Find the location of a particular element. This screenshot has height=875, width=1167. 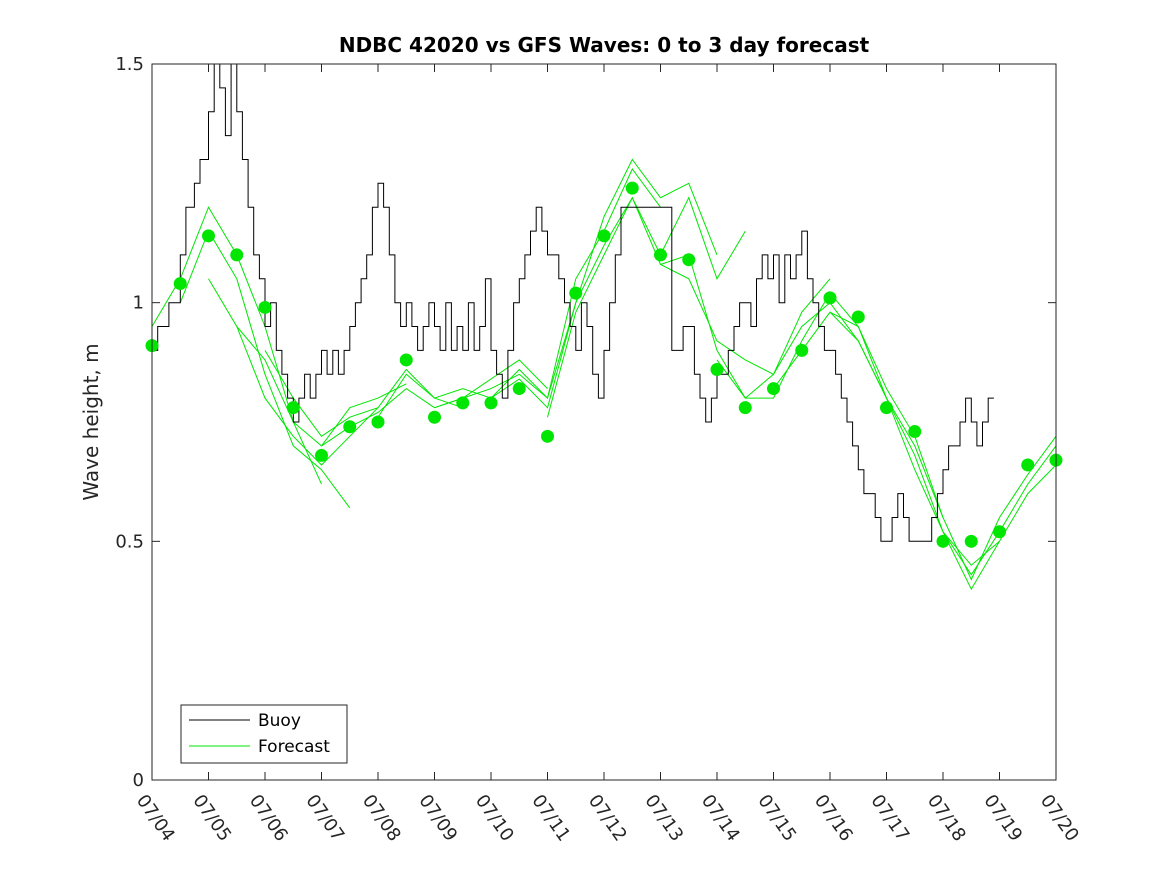

y-tick-label: 0 is located at coordinates (138, 780).